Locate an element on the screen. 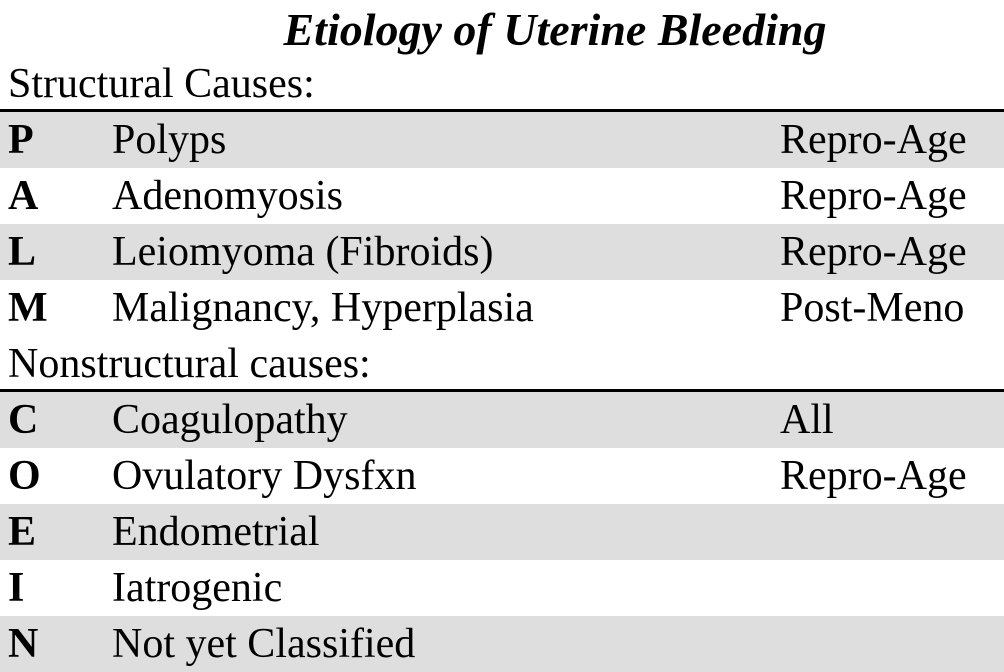 This screenshot has height=672, width=1004. acronym-letter: O is located at coordinates (24, 476).